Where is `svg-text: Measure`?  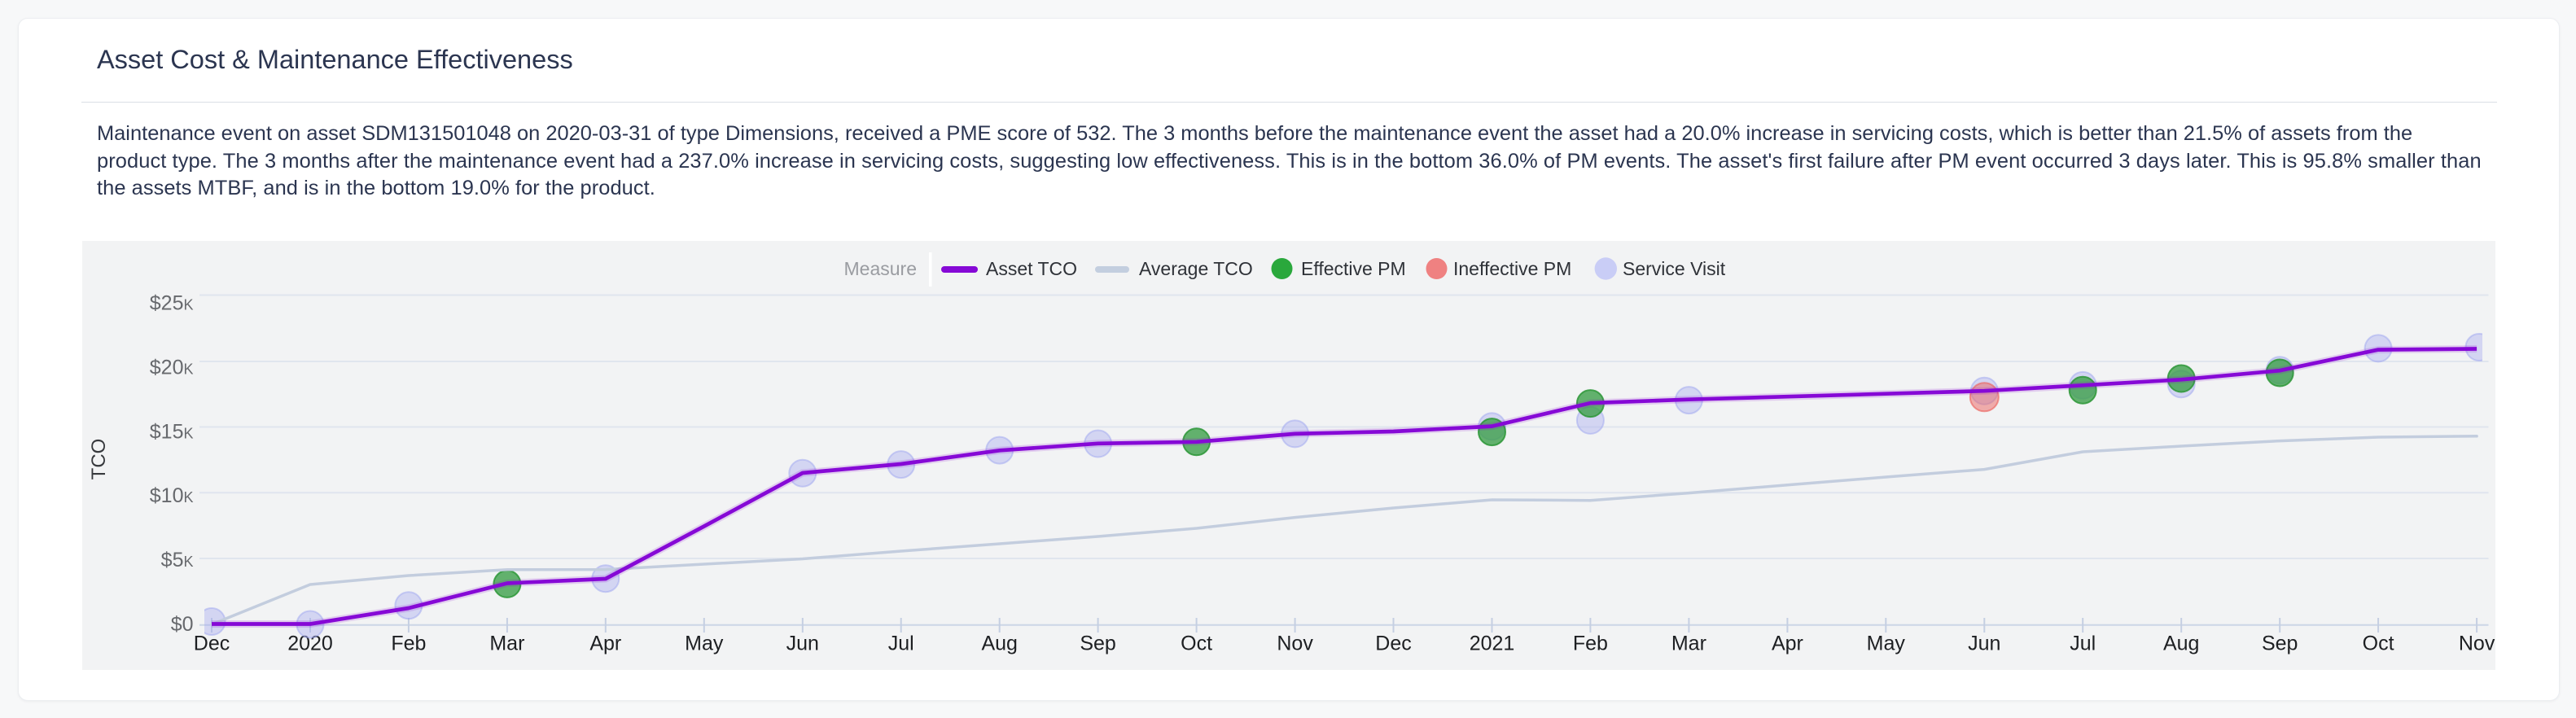 svg-text: Measure is located at coordinates (880, 269).